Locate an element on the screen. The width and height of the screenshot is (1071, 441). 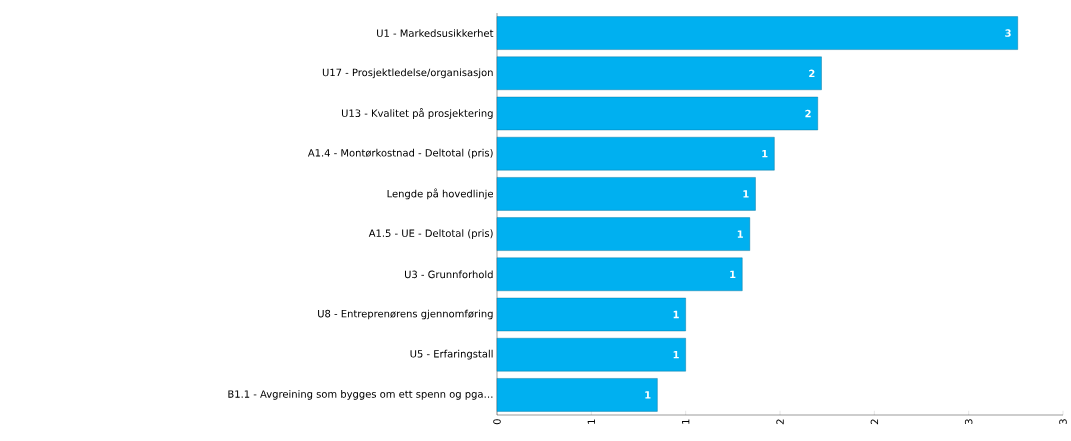
y-tick-label: A1.5 - UE - Deltotal (pris) is located at coordinates (430, 234).